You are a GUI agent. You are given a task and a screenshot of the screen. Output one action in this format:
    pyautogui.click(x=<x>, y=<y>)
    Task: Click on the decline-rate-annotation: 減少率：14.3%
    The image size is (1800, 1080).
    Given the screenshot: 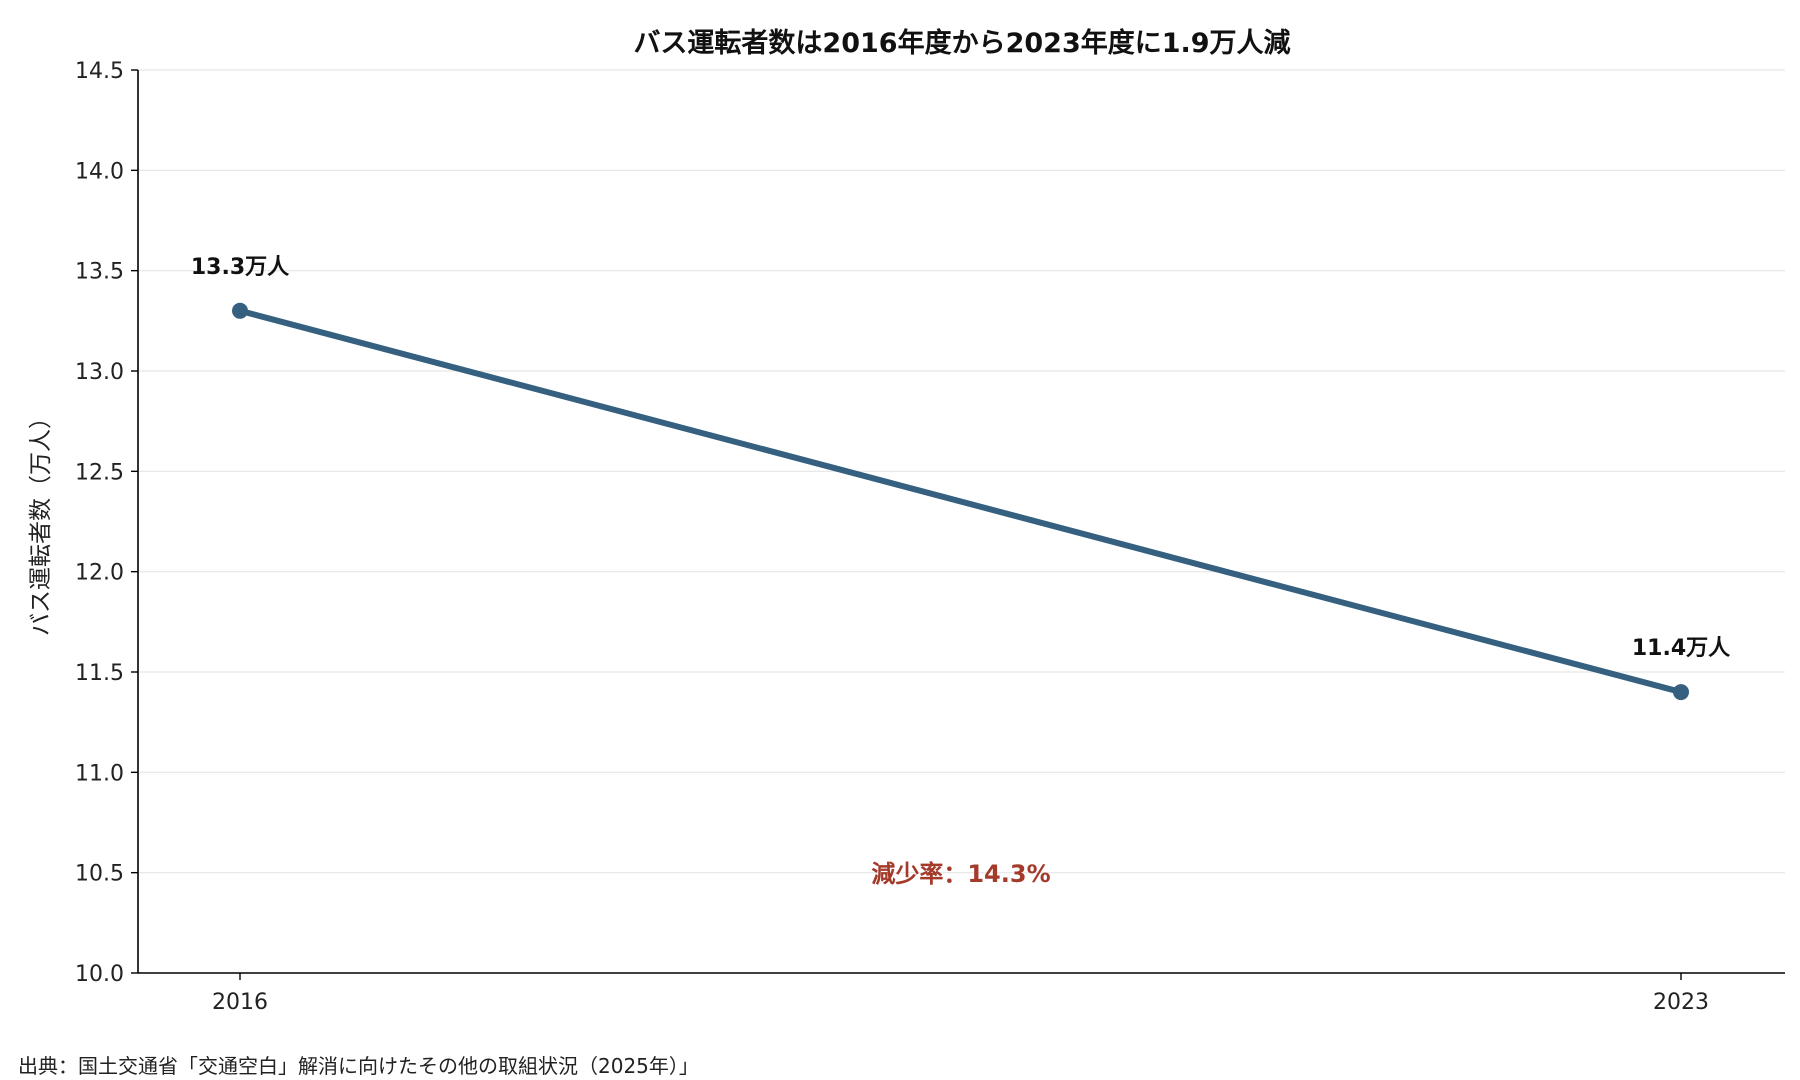 What is the action you would take?
    pyautogui.click(x=960, y=874)
    